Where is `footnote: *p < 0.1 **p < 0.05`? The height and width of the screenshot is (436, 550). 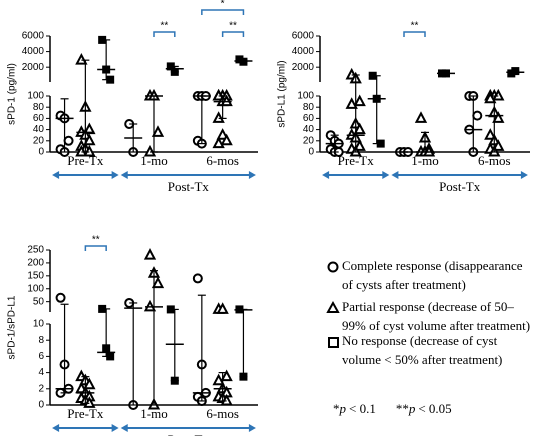 footnote: *p < 0.1 **p < 0.05 is located at coordinates (392, 408).